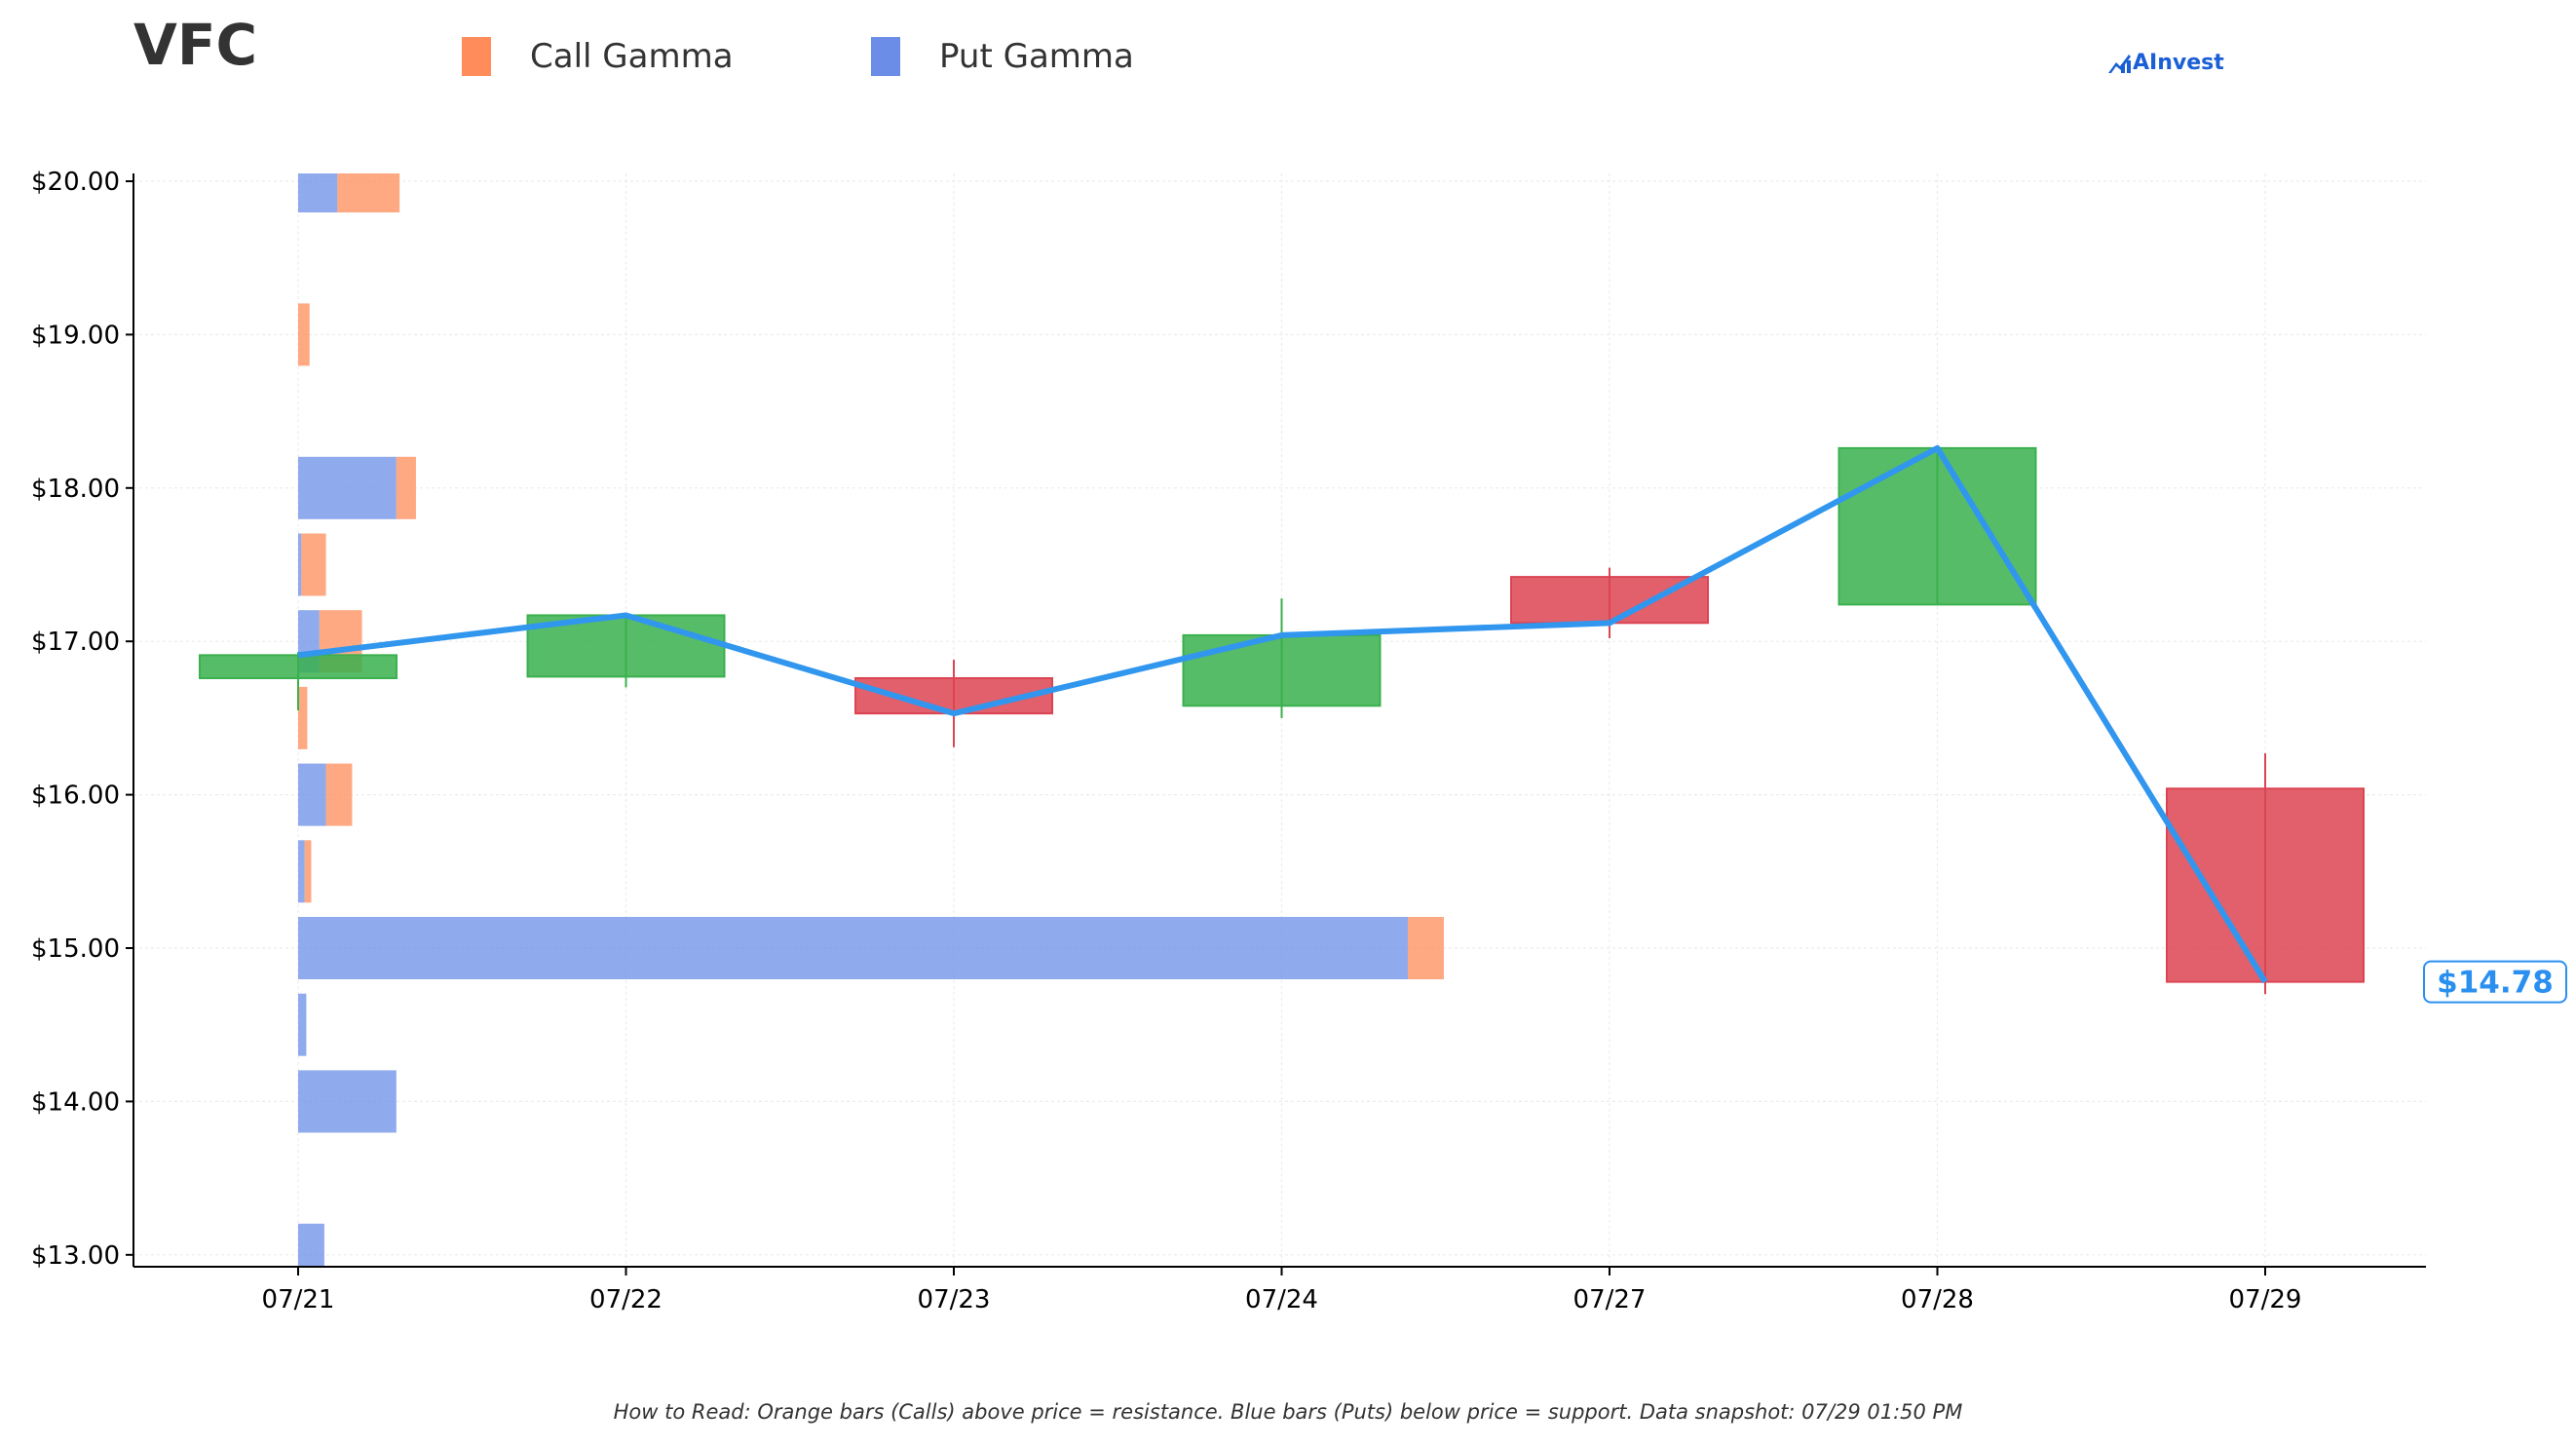 The height and width of the screenshot is (1447, 2576). What do you see at coordinates (195, 45) in the screenshot?
I see `chart-title: VFC` at bounding box center [195, 45].